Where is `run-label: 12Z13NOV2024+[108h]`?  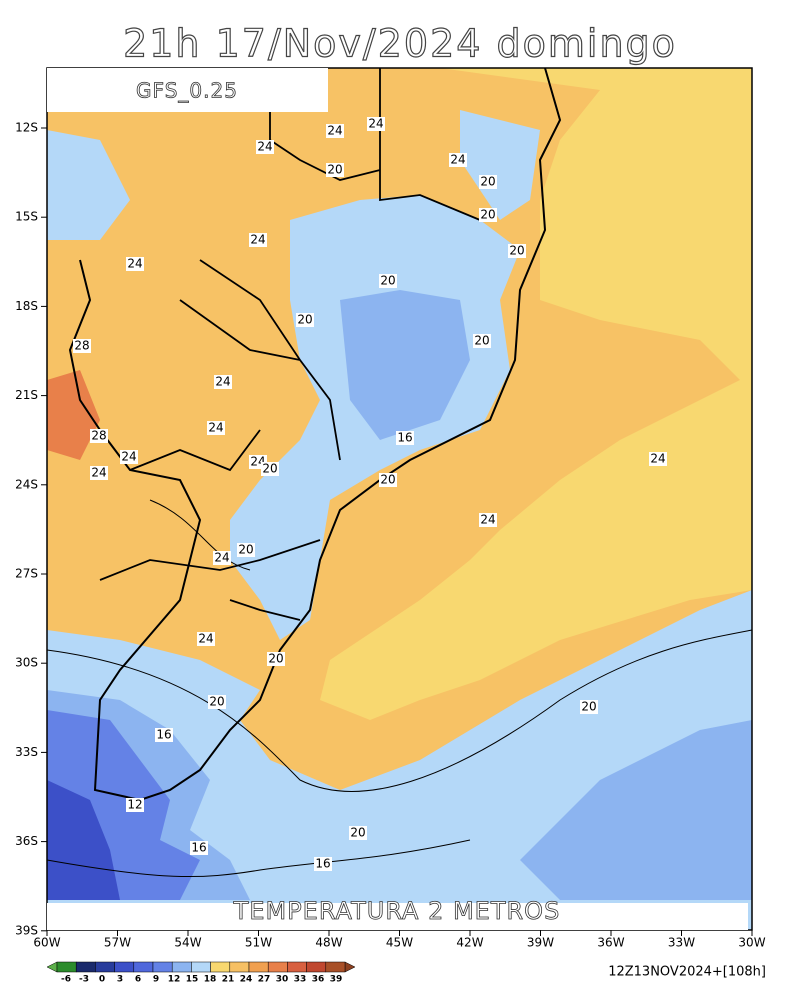 run-label: 12Z13NOV2024+[108h] is located at coordinates (687, 972).